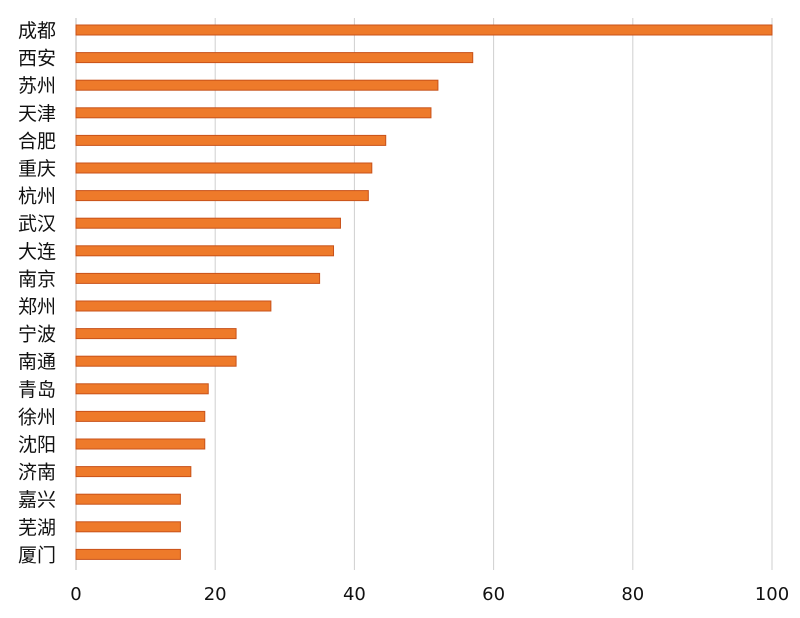 Image resolution: width=800 pixels, height=618 pixels. Describe the element at coordinates (37, 335) in the screenshot. I see `category-label: 宁波` at that location.